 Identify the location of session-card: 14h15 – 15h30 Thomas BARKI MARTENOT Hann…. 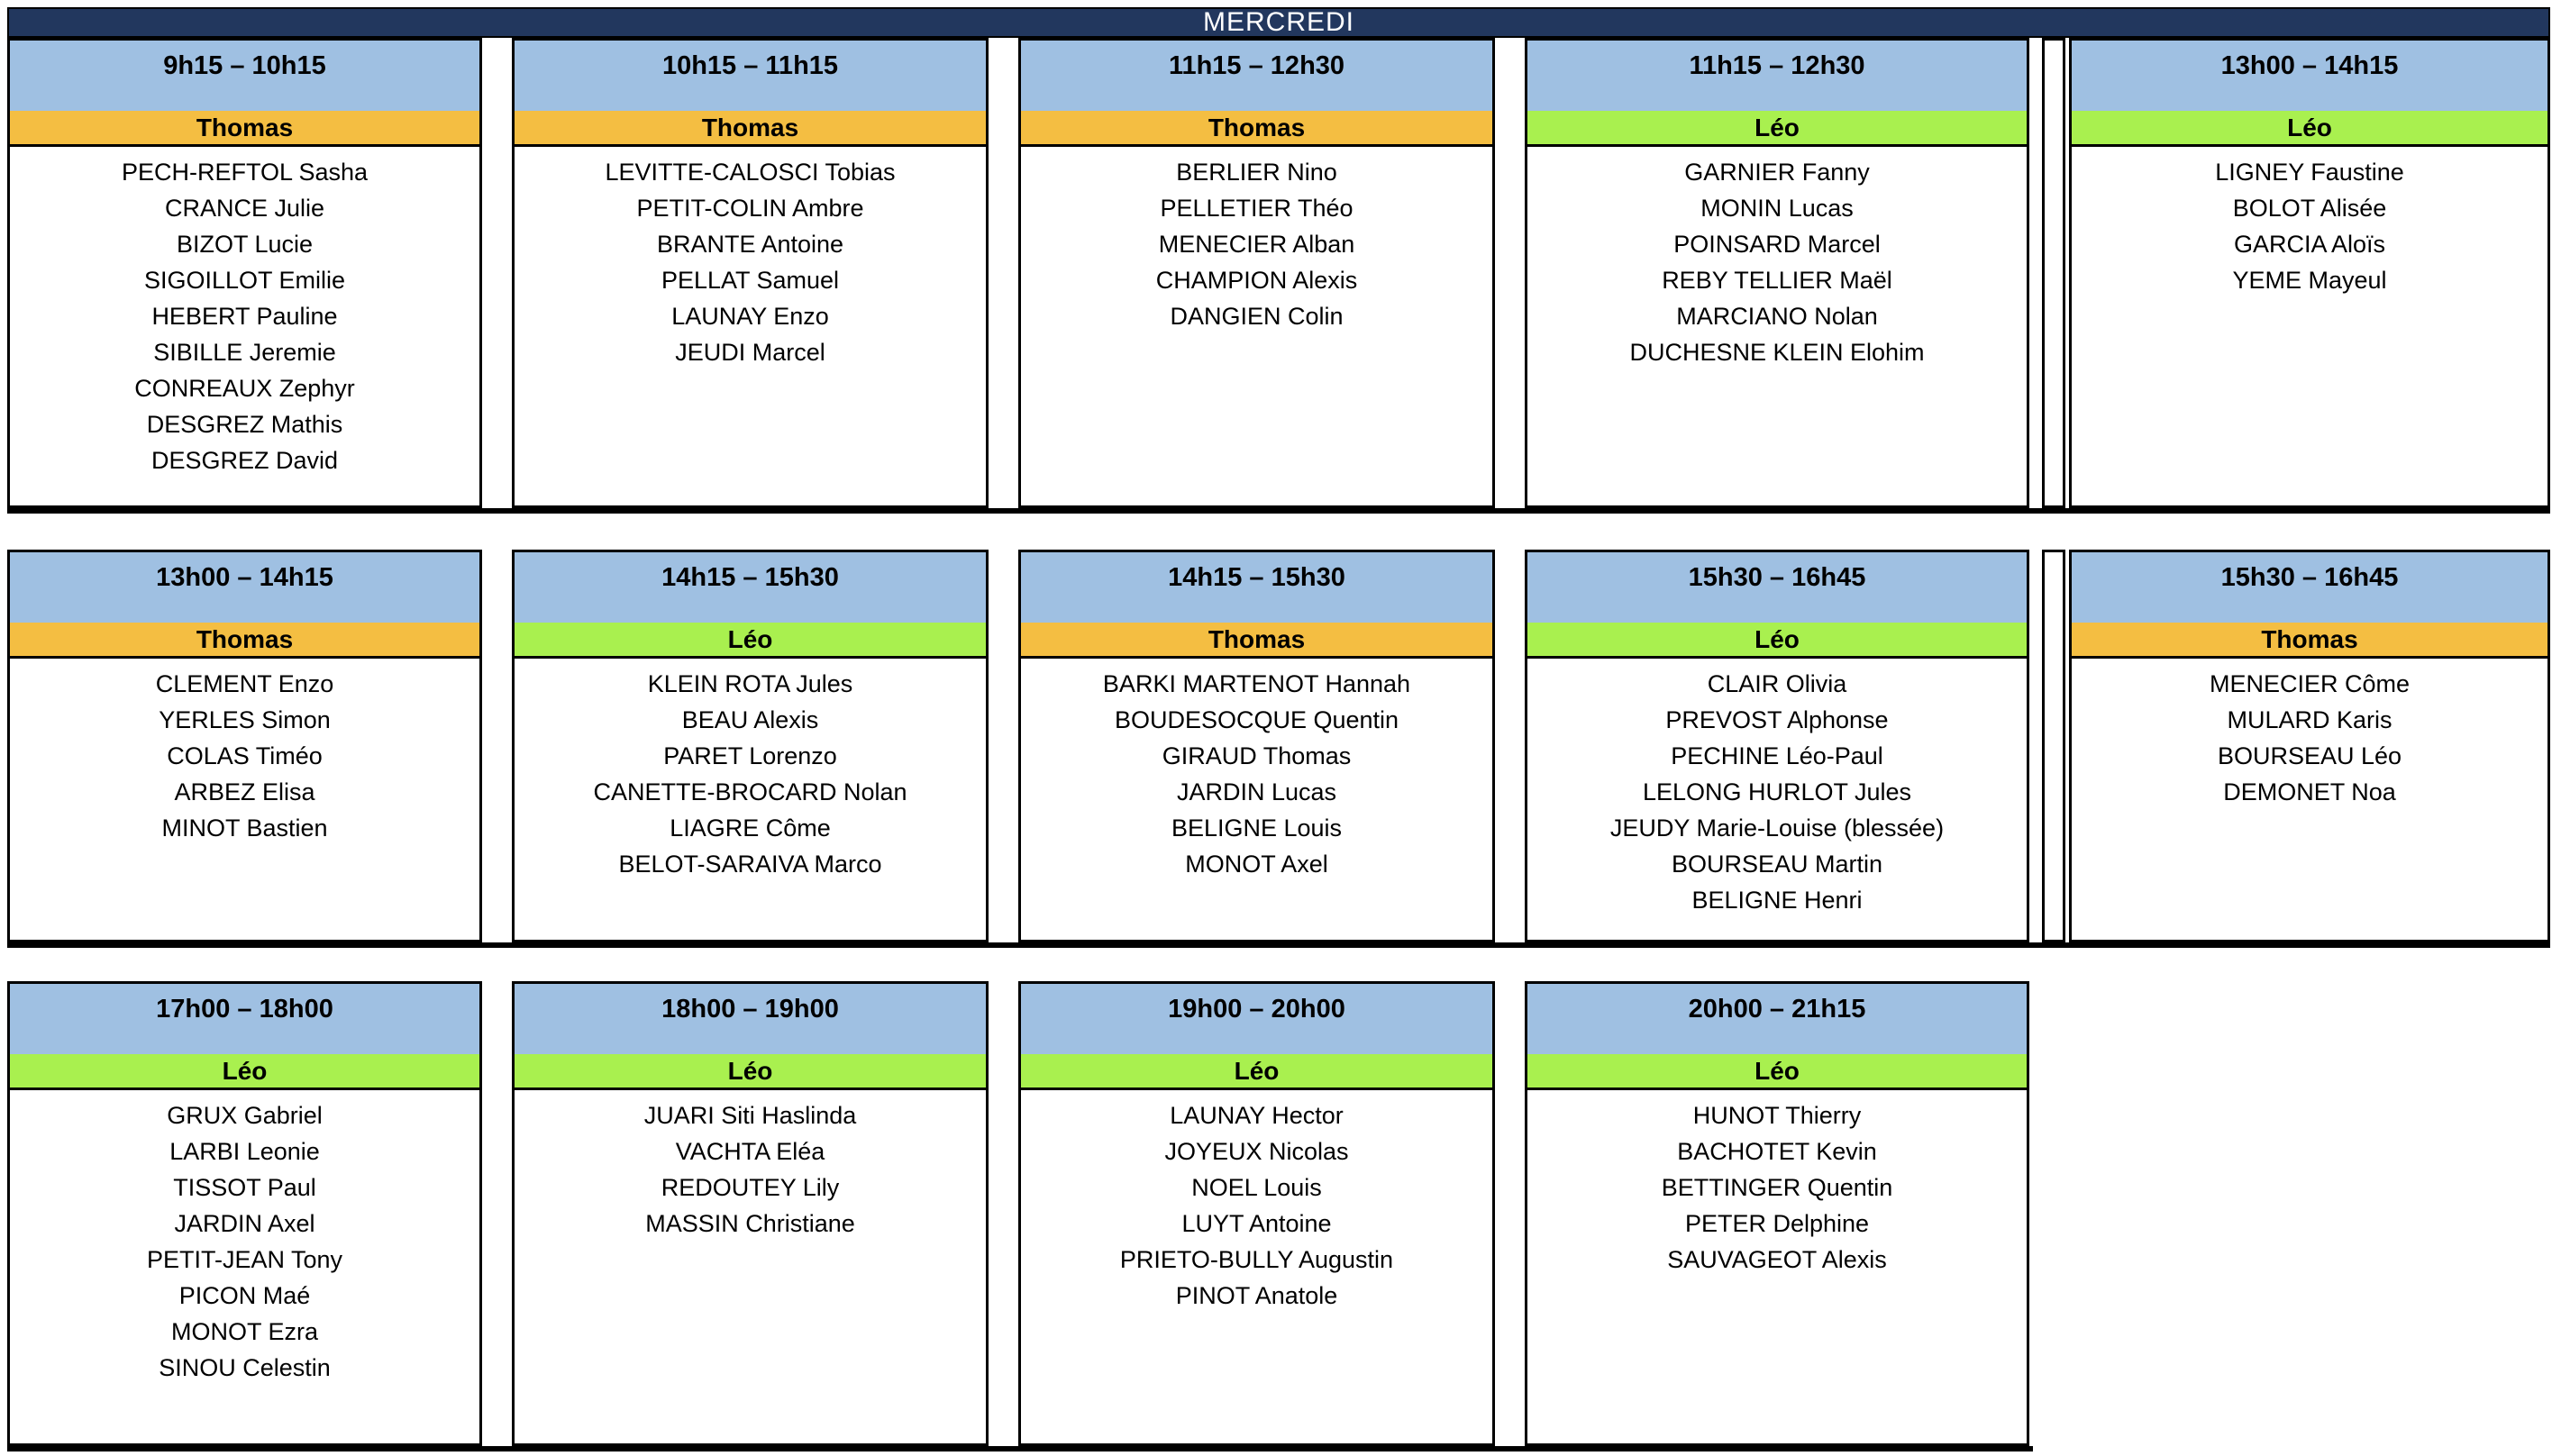
(1256, 746).